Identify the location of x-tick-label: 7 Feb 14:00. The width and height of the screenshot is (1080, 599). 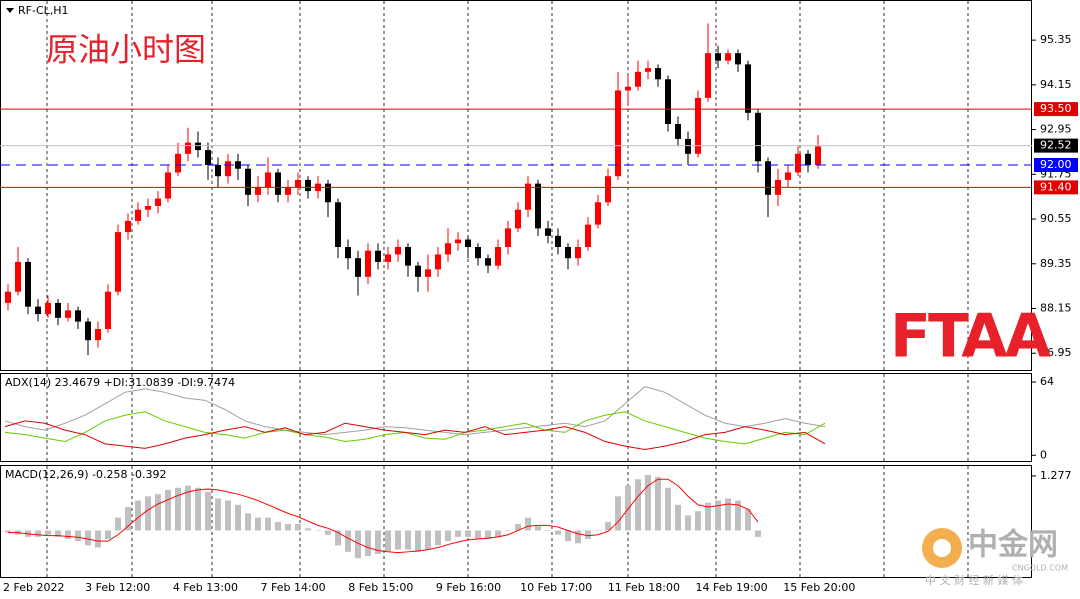
(293, 587).